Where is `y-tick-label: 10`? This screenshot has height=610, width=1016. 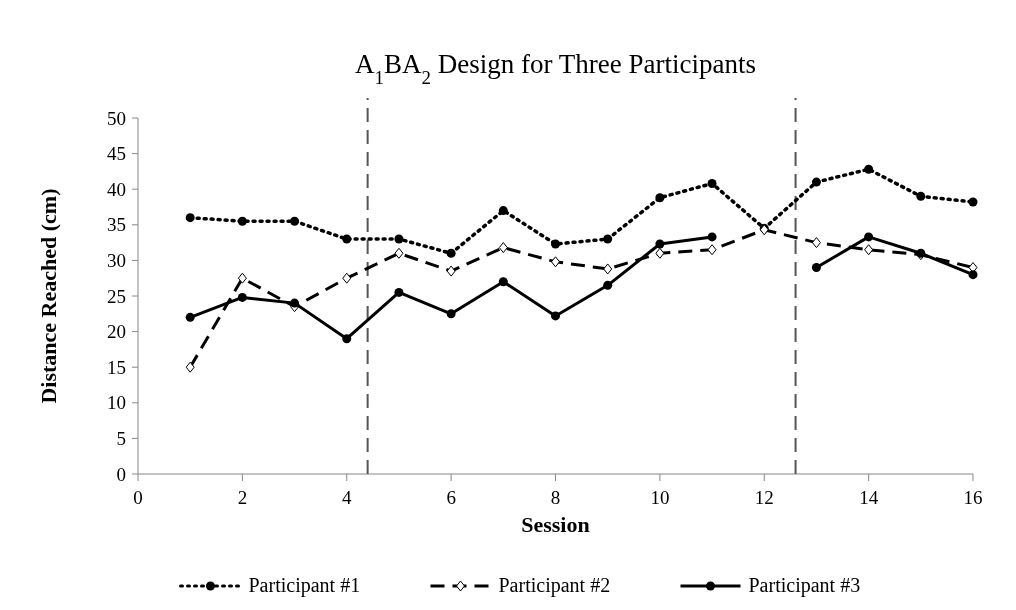 y-tick-label: 10 is located at coordinates (116, 403).